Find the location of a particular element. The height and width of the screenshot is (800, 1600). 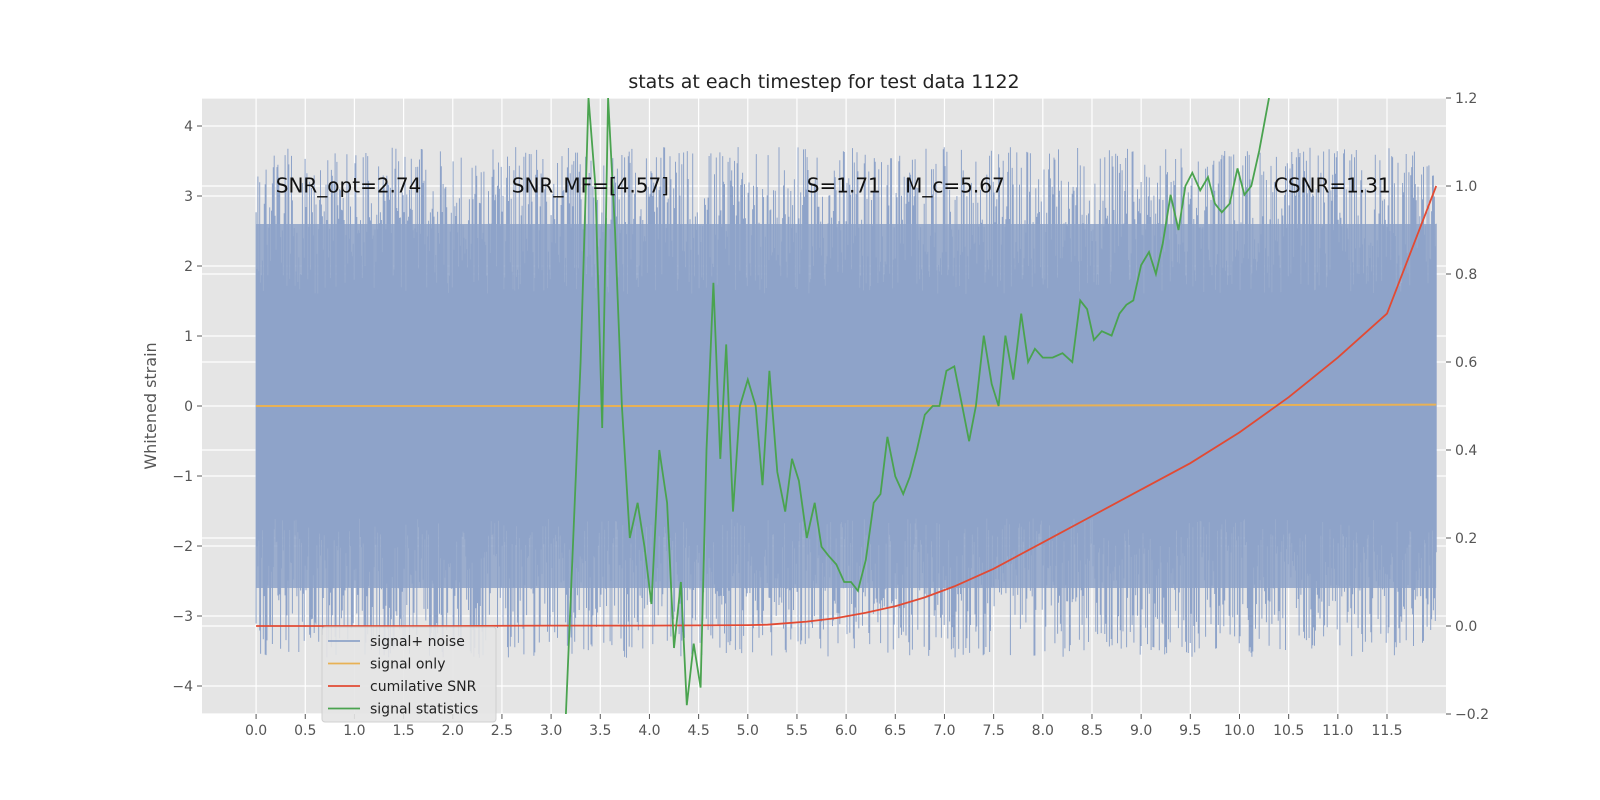

y-tick-label: −2 is located at coordinates (182, 547).